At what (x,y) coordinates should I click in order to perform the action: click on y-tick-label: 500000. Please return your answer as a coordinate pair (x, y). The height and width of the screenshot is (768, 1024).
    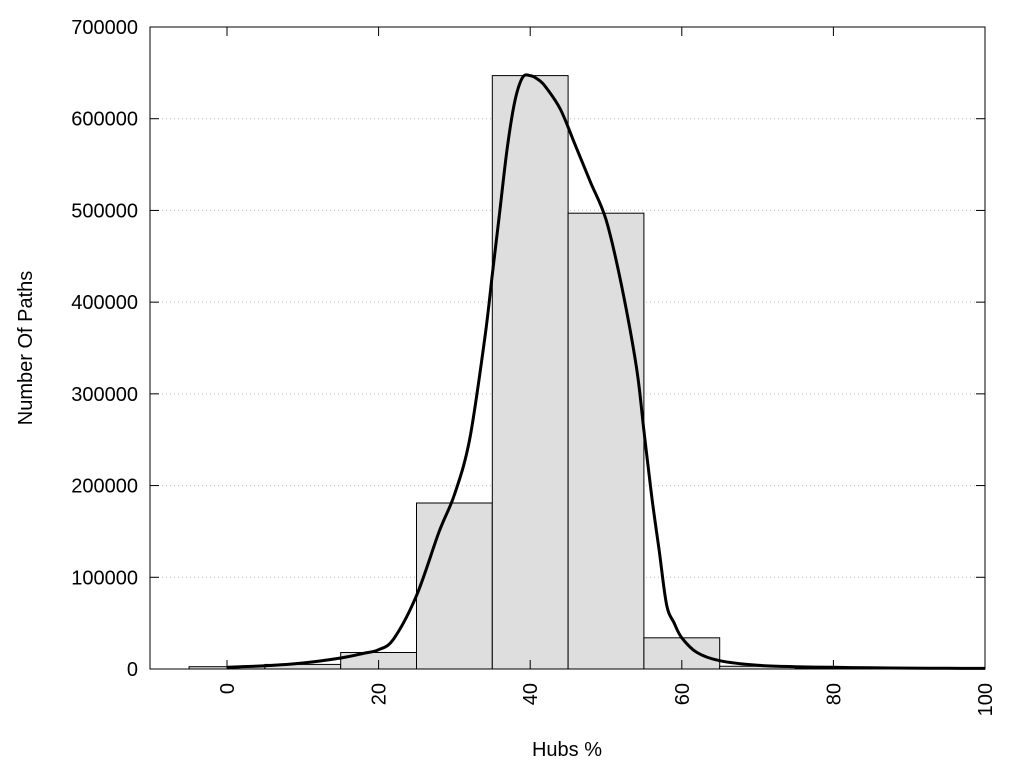
    Looking at the image, I should click on (104, 211).